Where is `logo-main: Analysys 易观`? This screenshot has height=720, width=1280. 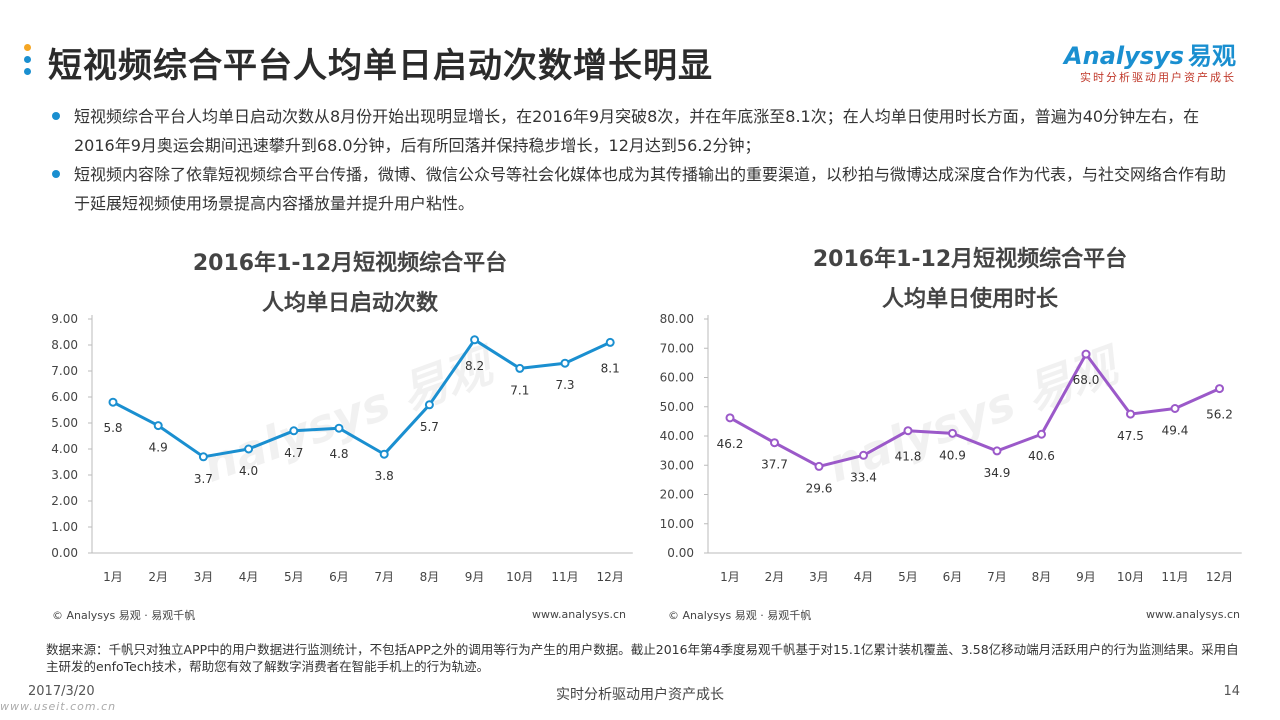 logo-main: Analysys 易观 is located at coordinates (1150, 53).